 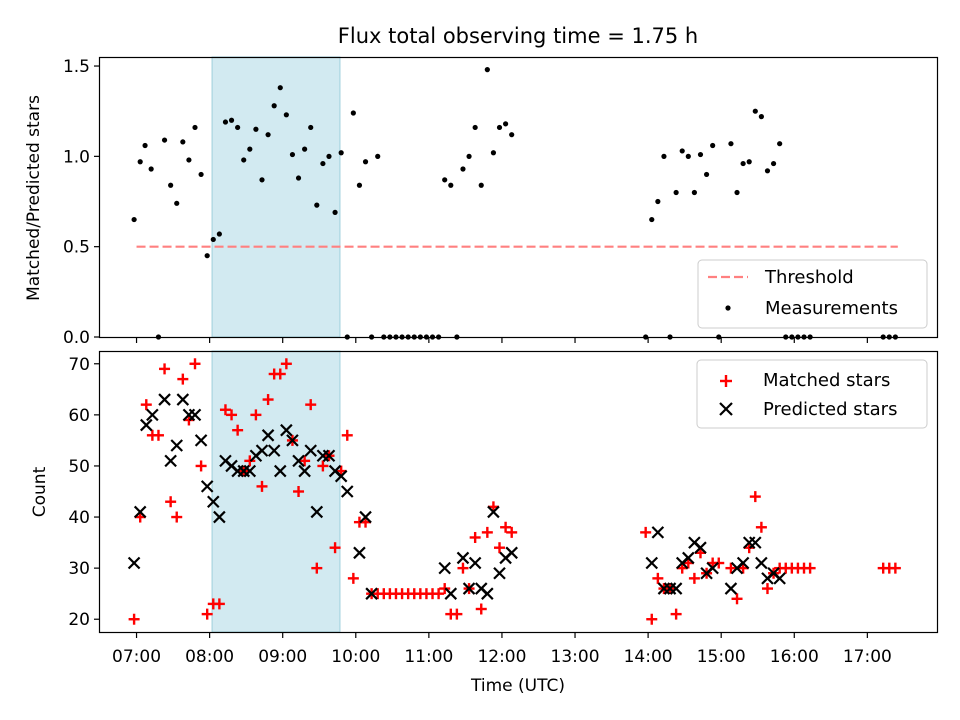 I want to click on bottom-y-axis: 20 30 40 50 60 70, so click(x=84, y=492).